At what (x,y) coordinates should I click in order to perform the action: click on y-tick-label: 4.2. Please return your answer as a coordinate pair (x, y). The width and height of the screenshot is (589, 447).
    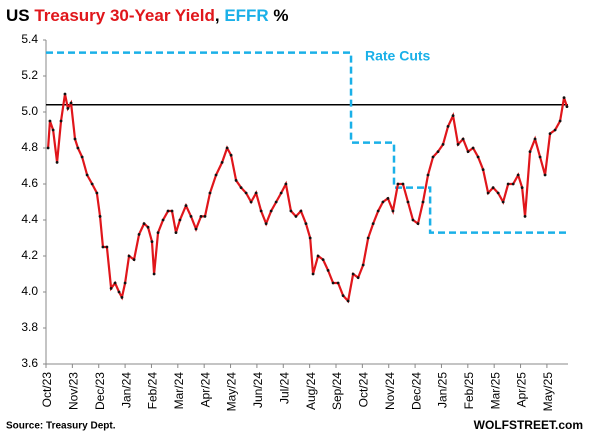
    Looking at the image, I should click on (29, 255).